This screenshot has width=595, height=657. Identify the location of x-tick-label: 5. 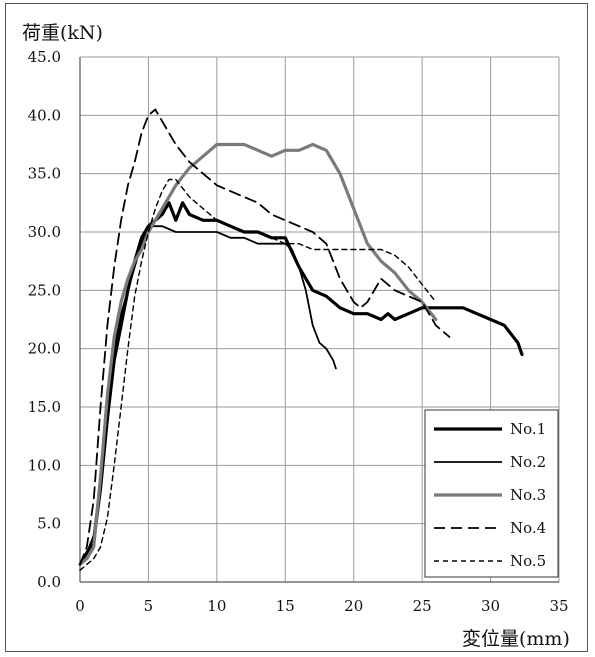
(149, 606).